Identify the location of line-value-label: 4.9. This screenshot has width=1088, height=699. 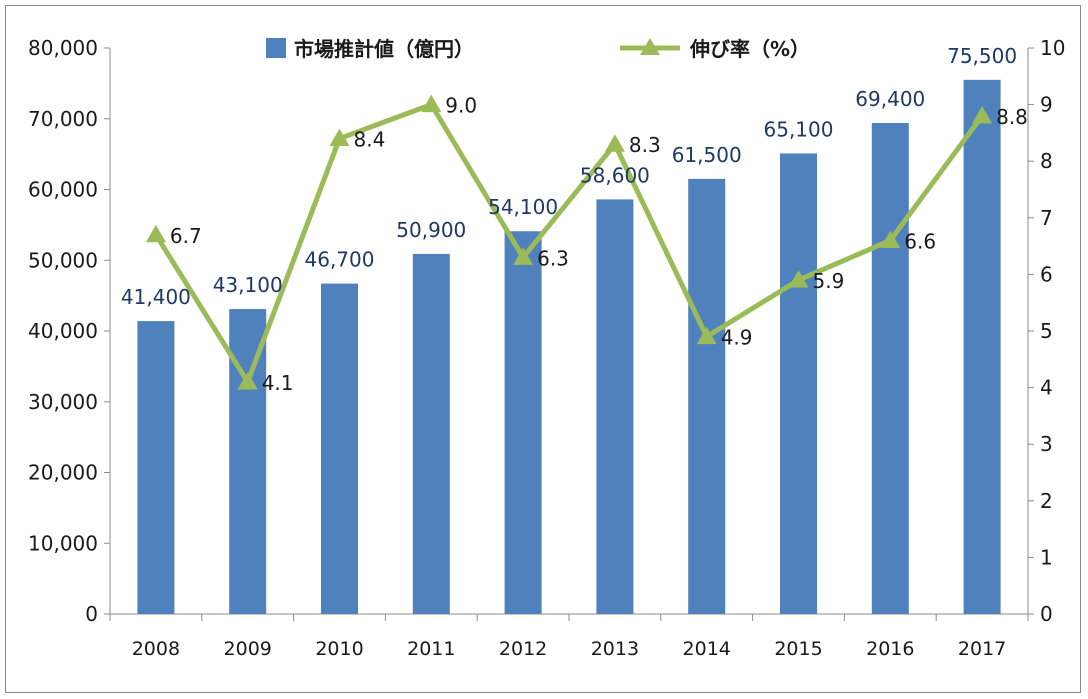
(737, 338).